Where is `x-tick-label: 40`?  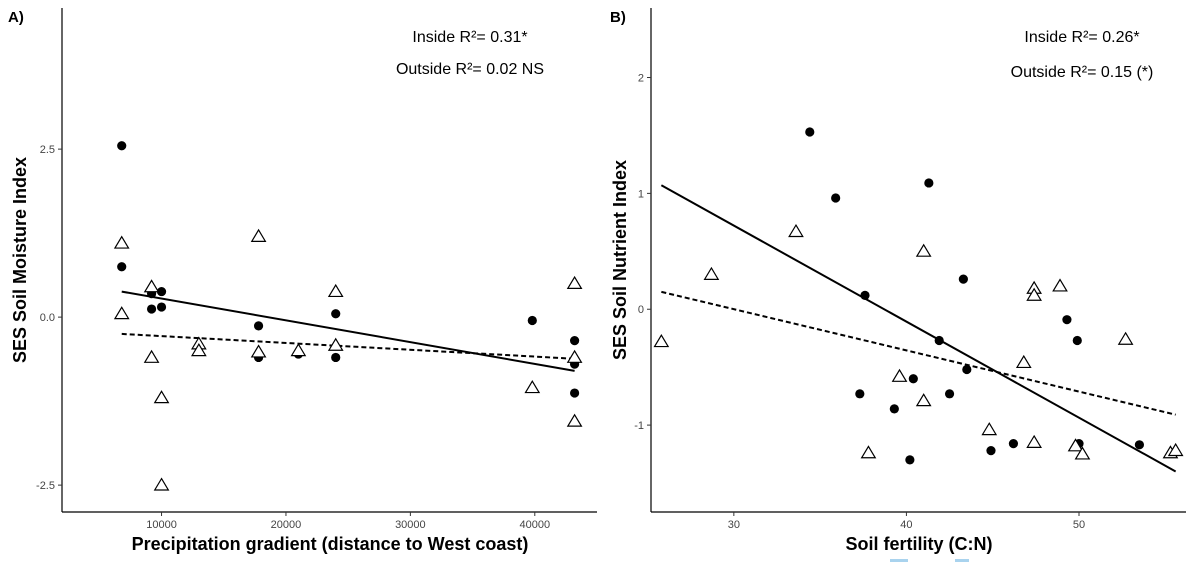 x-tick-label: 40 is located at coordinates (906, 525).